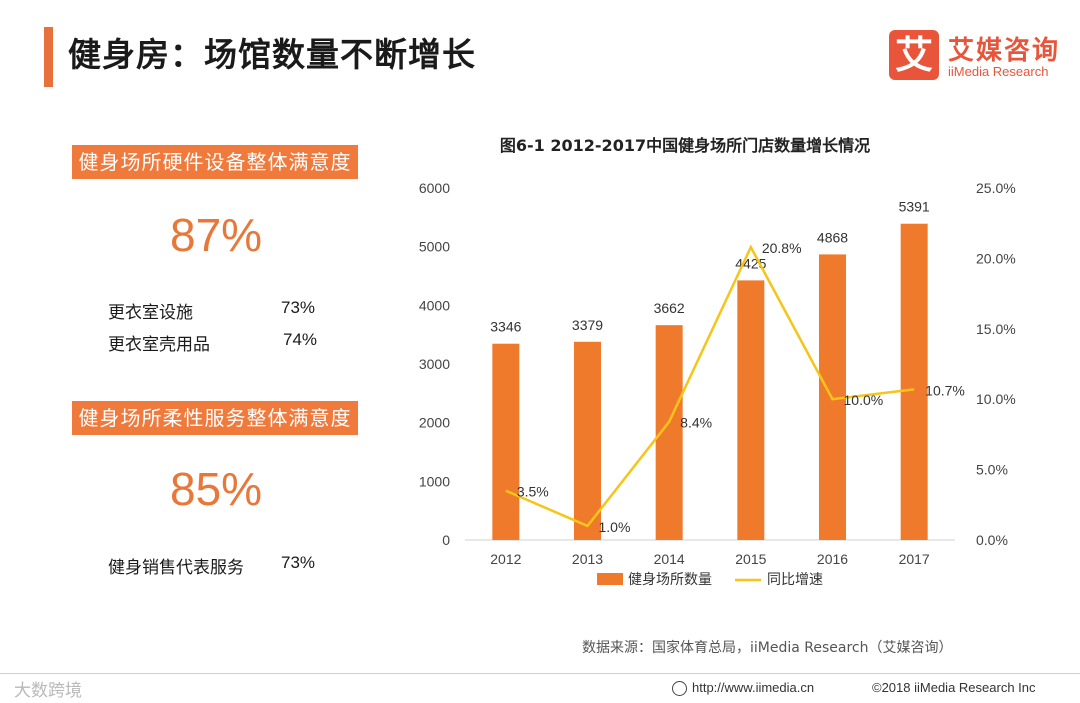 Image resolution: width=1080 pixels, height=703 pixels. Describe the element at coordinates (48, 57) in the screenshot. I see `title-accent-bar` at that location.